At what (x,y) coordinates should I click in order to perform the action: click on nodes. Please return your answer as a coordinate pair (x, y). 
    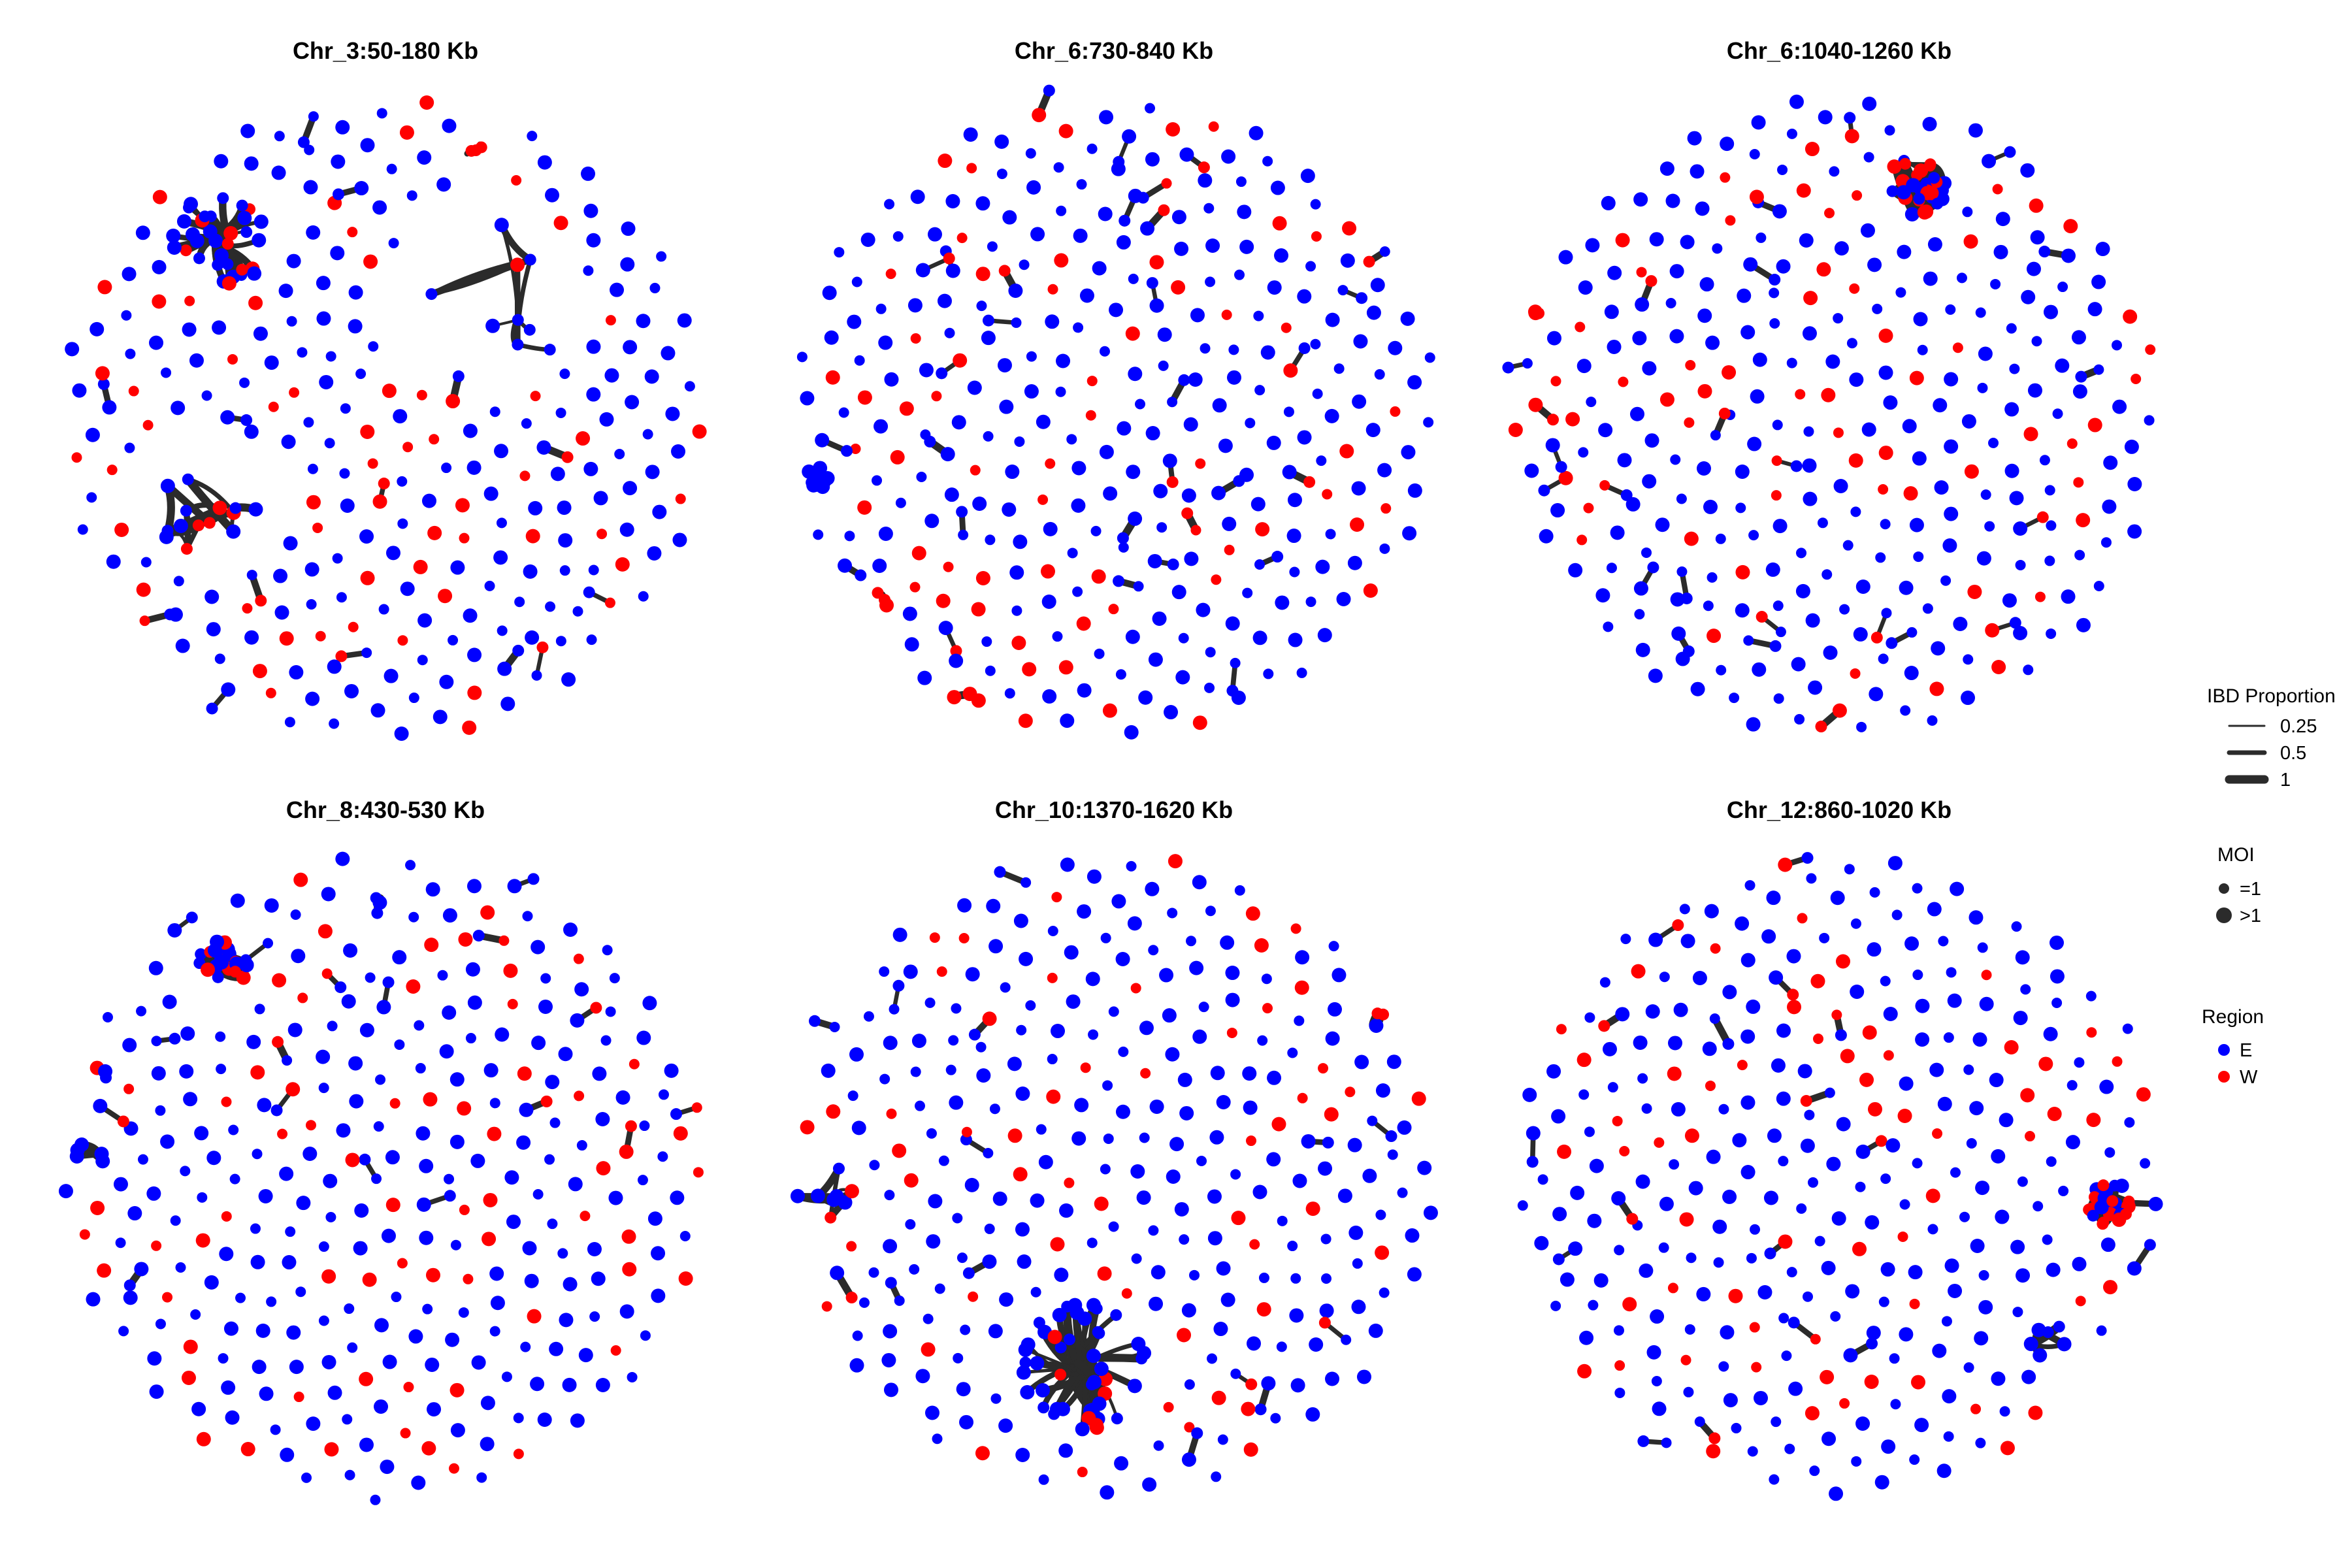
    Looking at the image, I should click on (1114, 1177).